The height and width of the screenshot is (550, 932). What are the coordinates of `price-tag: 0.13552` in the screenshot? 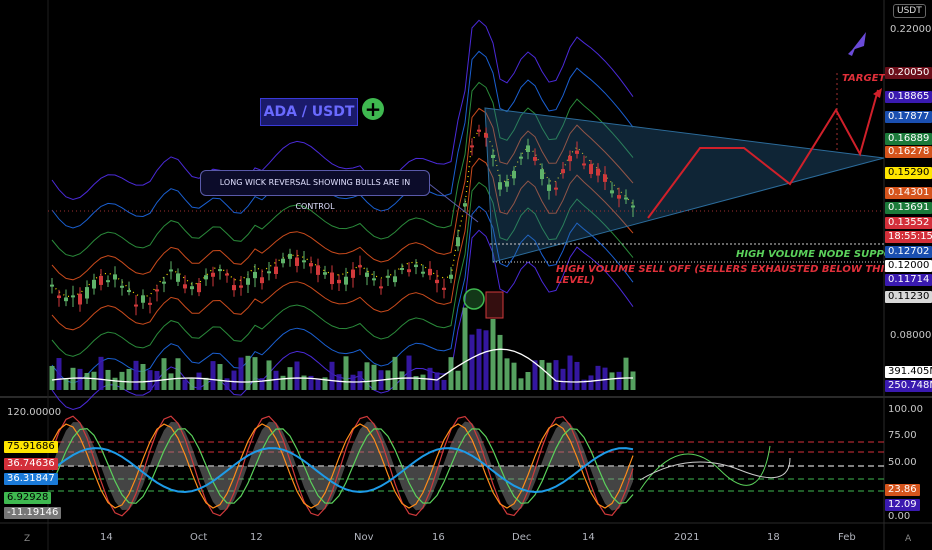 It's located at (908, 223).